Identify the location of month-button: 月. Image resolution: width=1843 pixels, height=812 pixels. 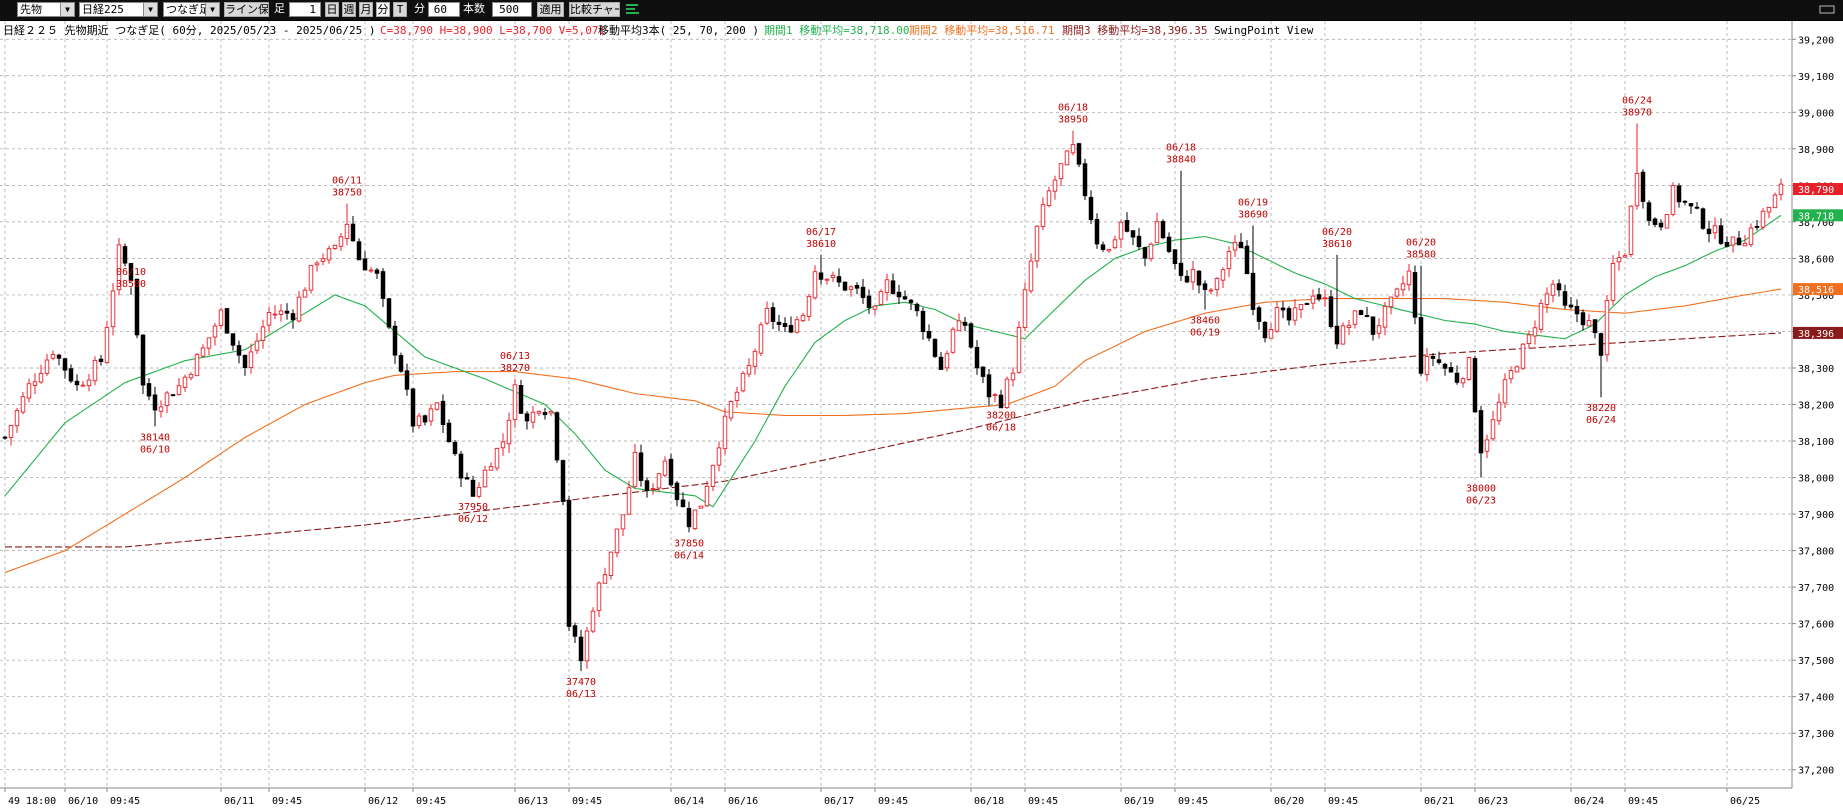
(366, 9).